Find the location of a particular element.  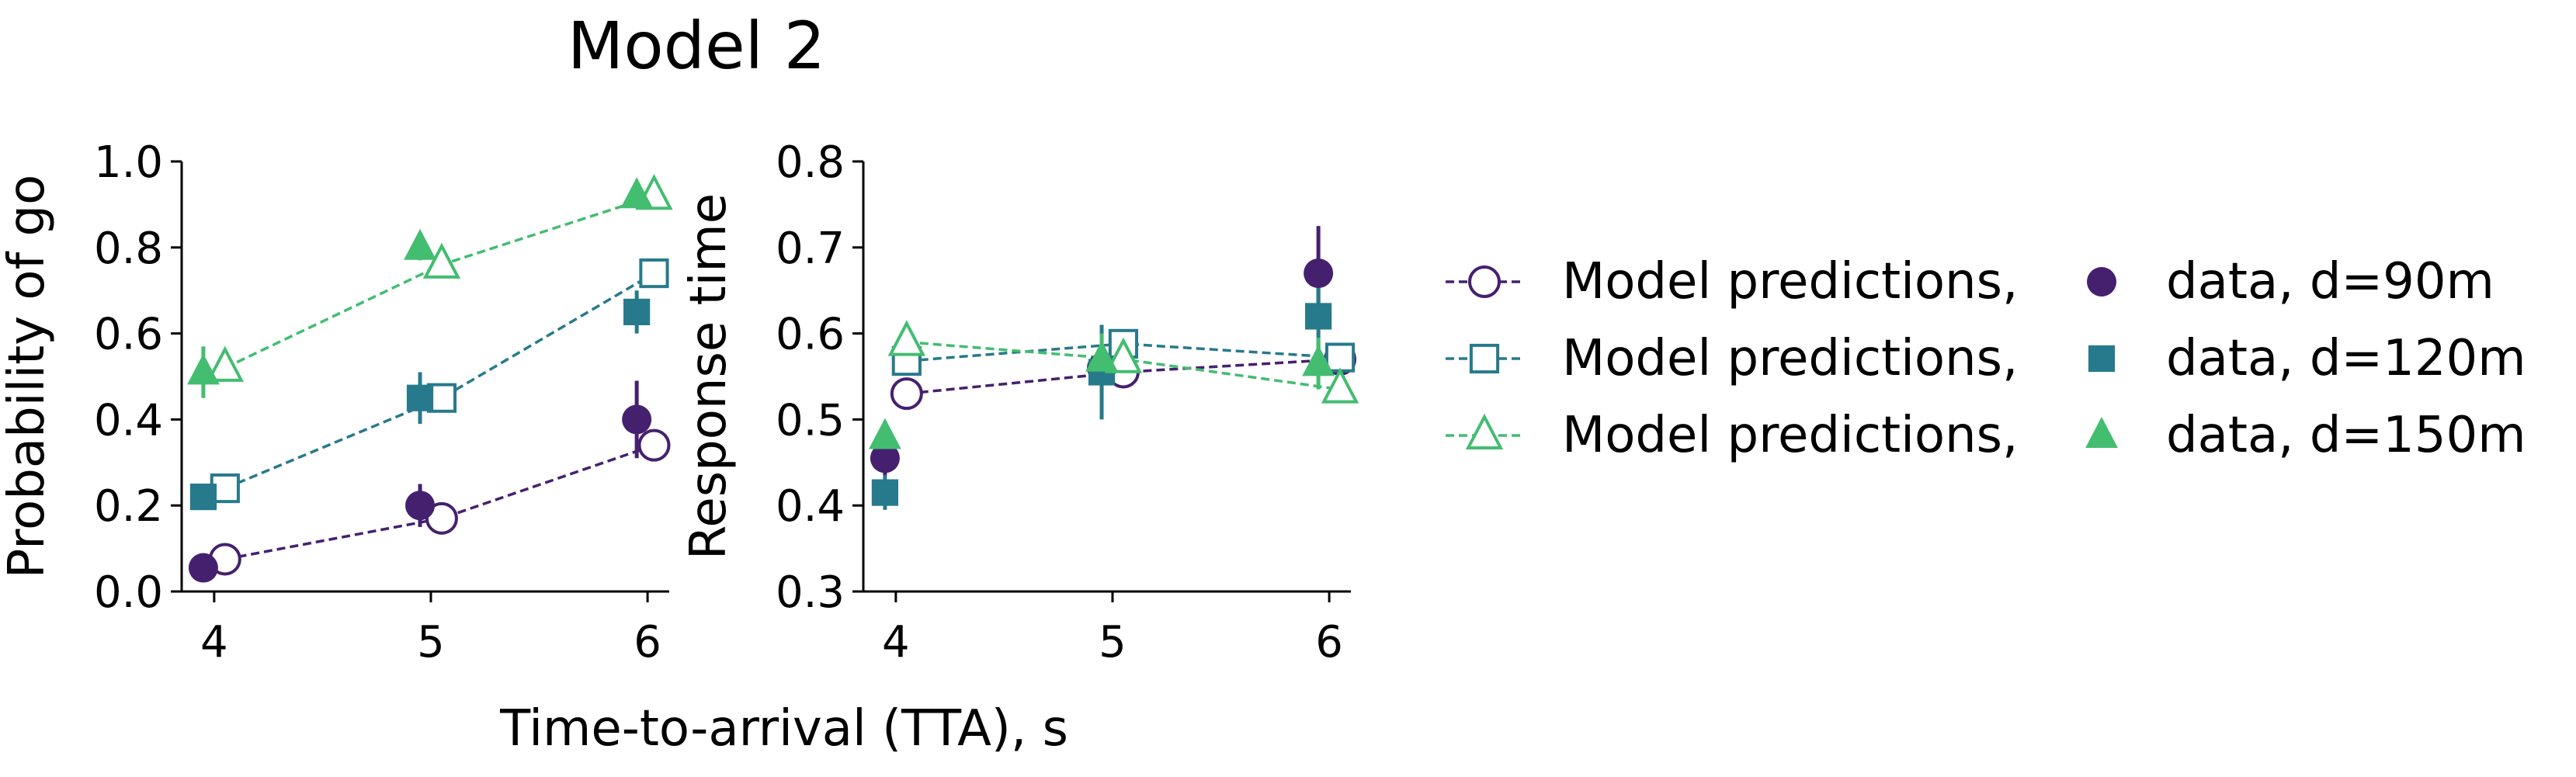

legend-model-label-d150: Model predictions, is located at coordinates (1790, 435).